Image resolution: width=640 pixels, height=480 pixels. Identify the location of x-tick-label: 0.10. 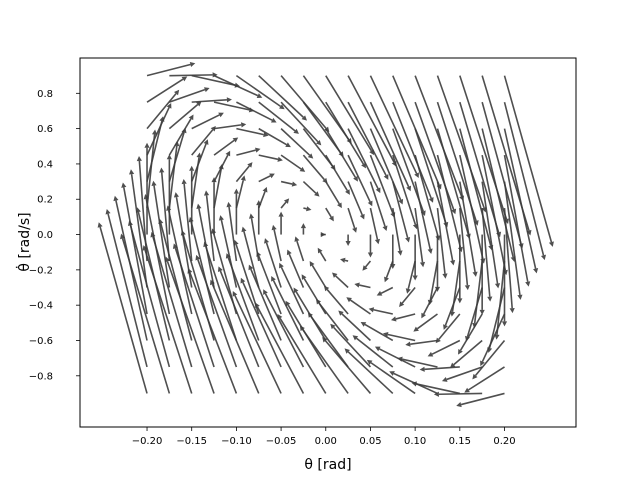
(415, 441).